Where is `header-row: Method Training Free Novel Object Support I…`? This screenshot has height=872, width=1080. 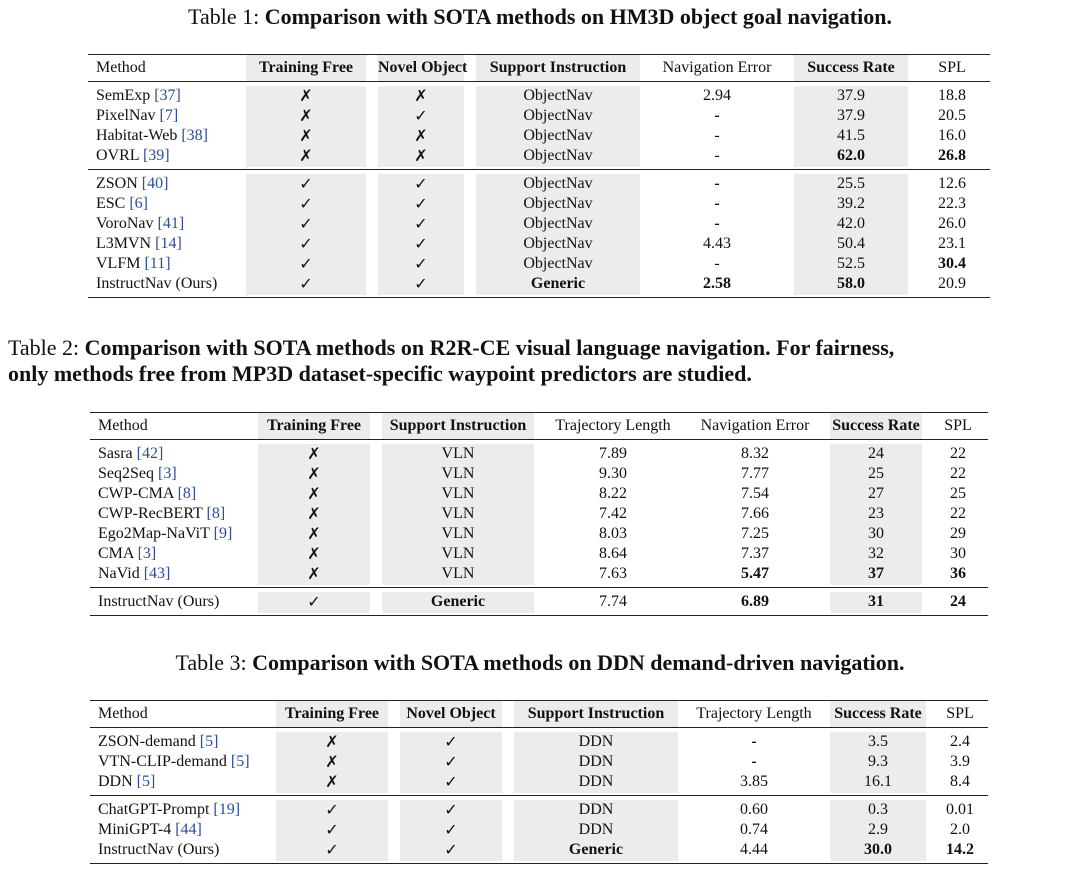 header-row: Method Training Free Novel Object Support I… is located at coordinates (539, 68).